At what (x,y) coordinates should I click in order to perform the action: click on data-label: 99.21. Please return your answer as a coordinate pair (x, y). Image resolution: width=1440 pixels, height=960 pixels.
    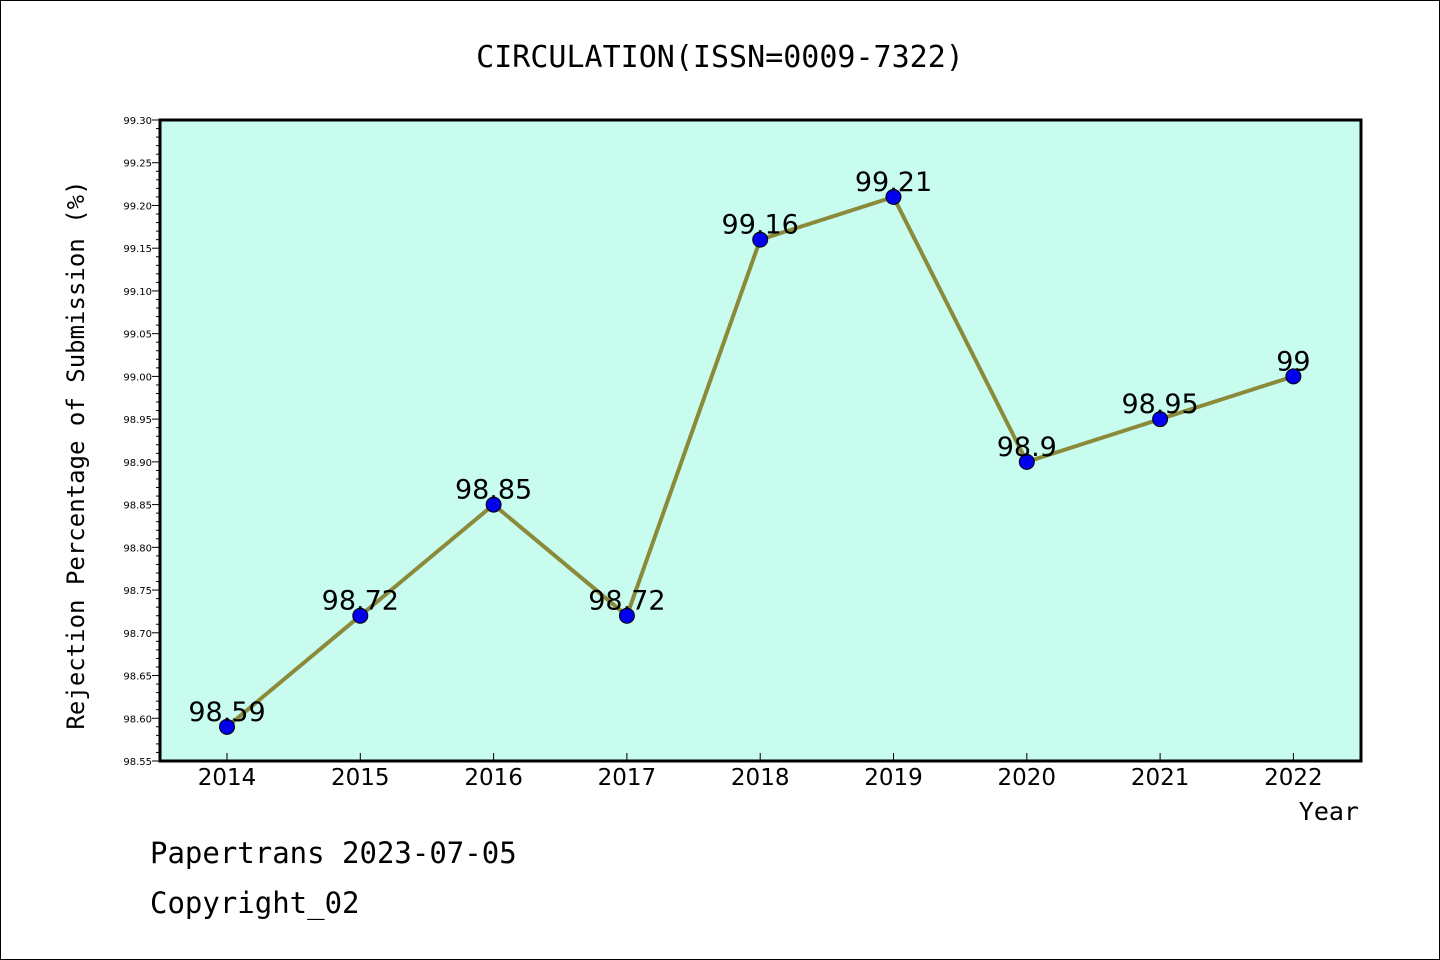
    Looking at the image, I should click on (893, 182).